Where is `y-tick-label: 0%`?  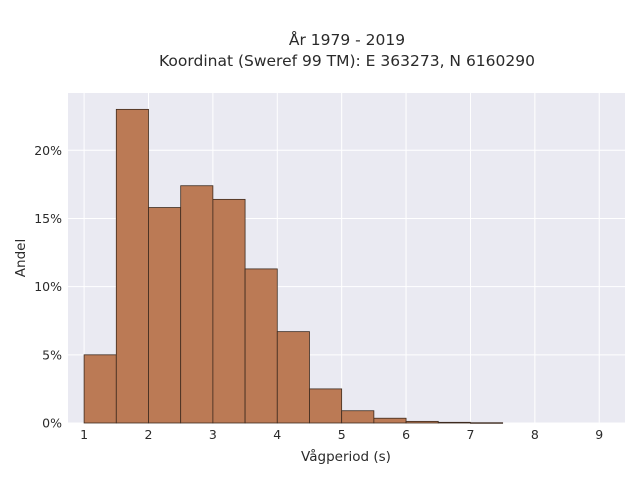
y-tick-label: 0% is located at coordinates (52, 423).